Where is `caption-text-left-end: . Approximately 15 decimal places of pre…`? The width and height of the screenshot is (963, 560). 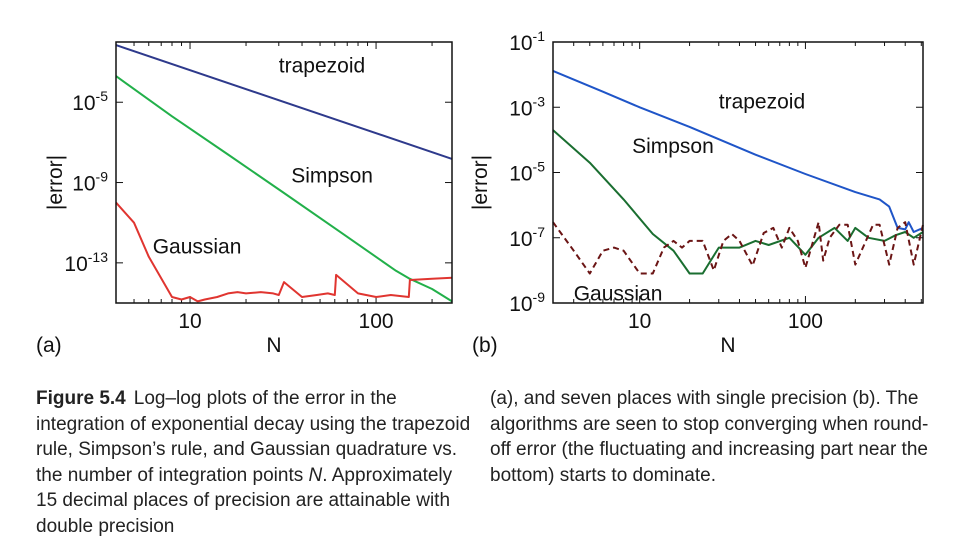
caption-text-left-end: . Approximately 15 decimal places of pre… is located at coordinates (244, 500).